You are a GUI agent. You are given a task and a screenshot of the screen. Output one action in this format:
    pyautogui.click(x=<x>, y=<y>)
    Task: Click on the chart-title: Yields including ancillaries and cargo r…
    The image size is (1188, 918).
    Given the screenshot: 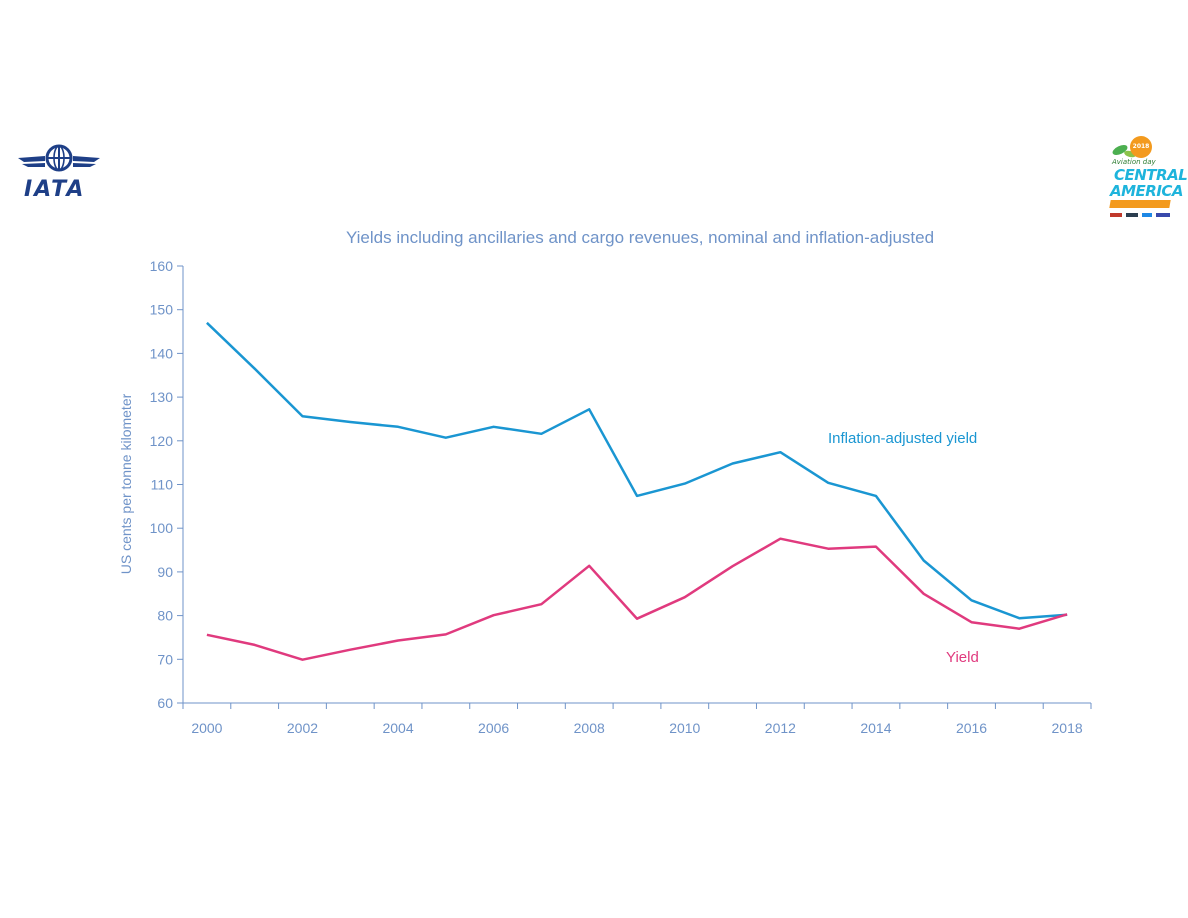 What is the action you would take?
    pyautogui.click(x=640, y=237)
    